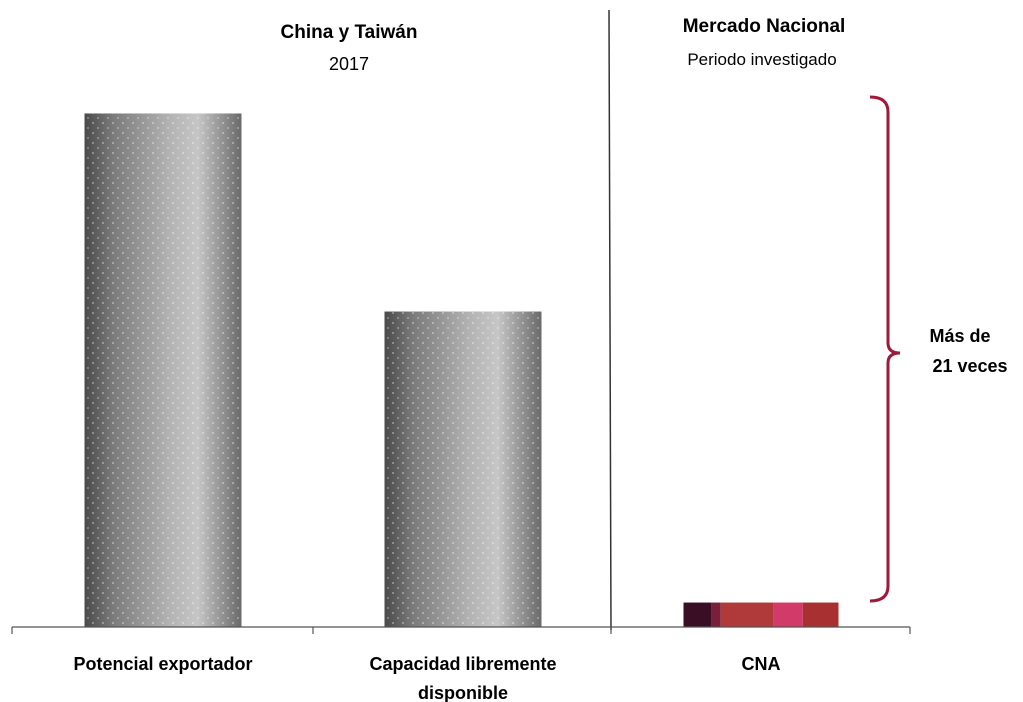 This screenshot has height=702, width=1023. Describe the element at coordinates (610, 320) in the screenshot. I see `panel-divider` at that location.